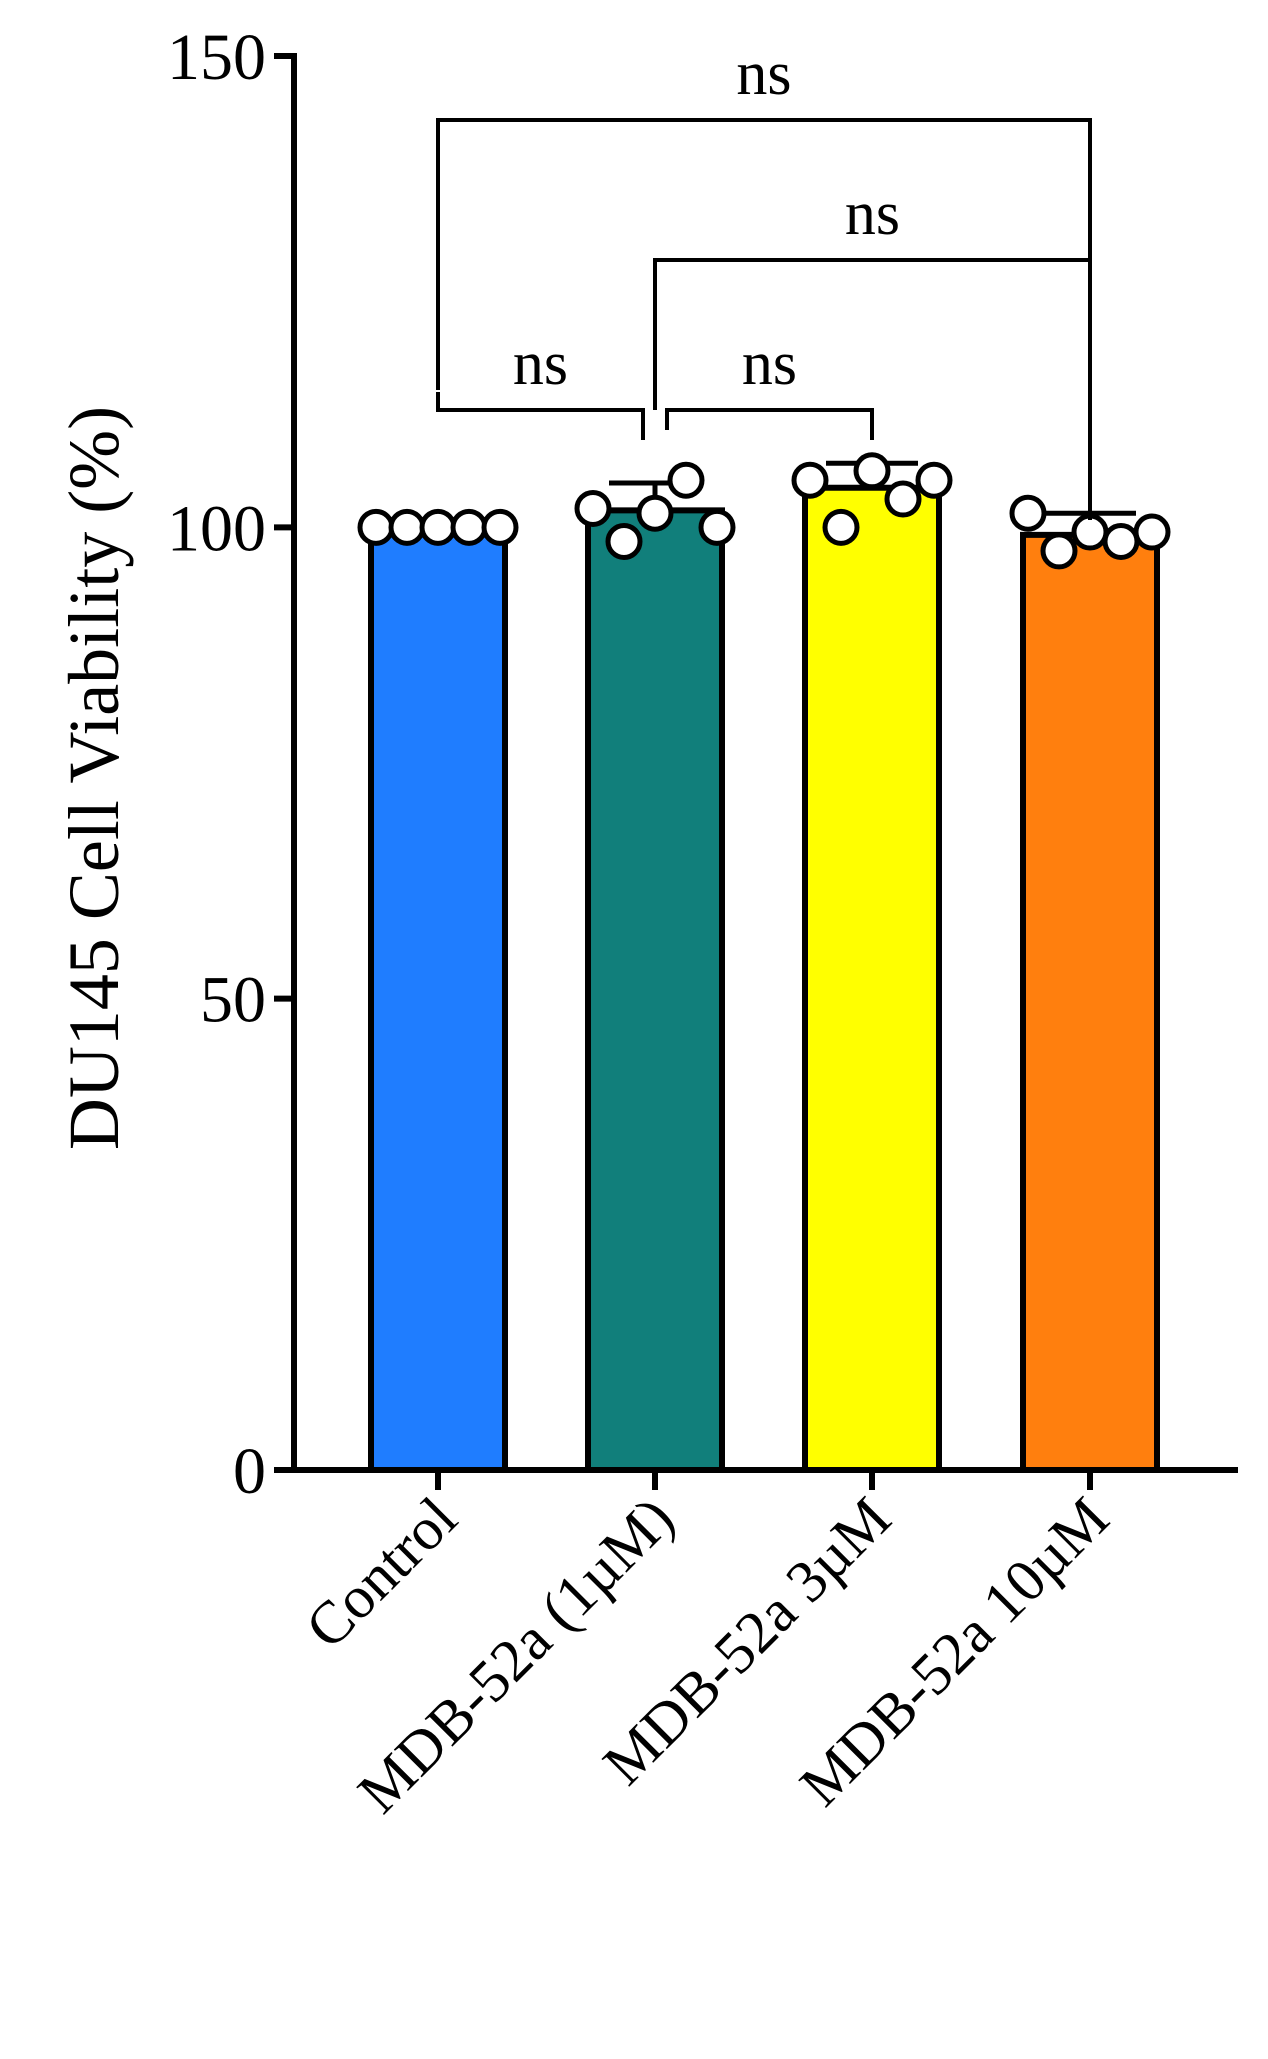  What do you see at coordinates (764, 511) in the screenshot?
I see `data-points-group` at bounding box center [764, 511].